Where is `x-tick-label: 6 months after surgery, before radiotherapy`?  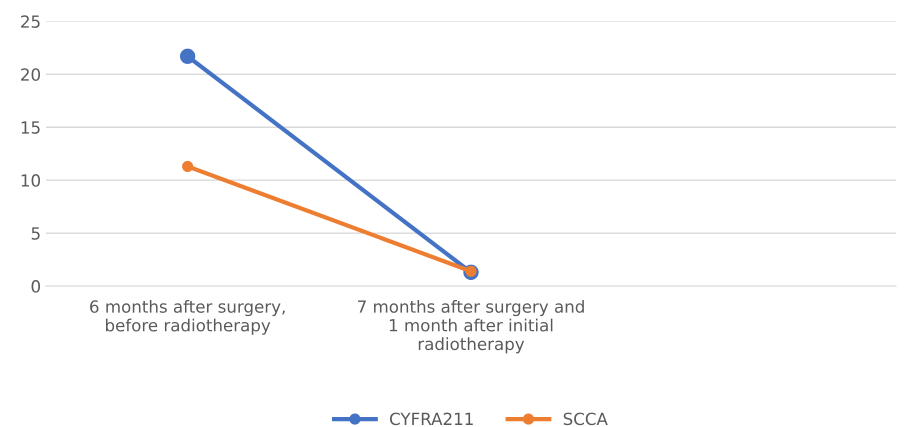
x-tick-label: 6 months after surgery, before radiotherapy is located at coordinates (187, 317).